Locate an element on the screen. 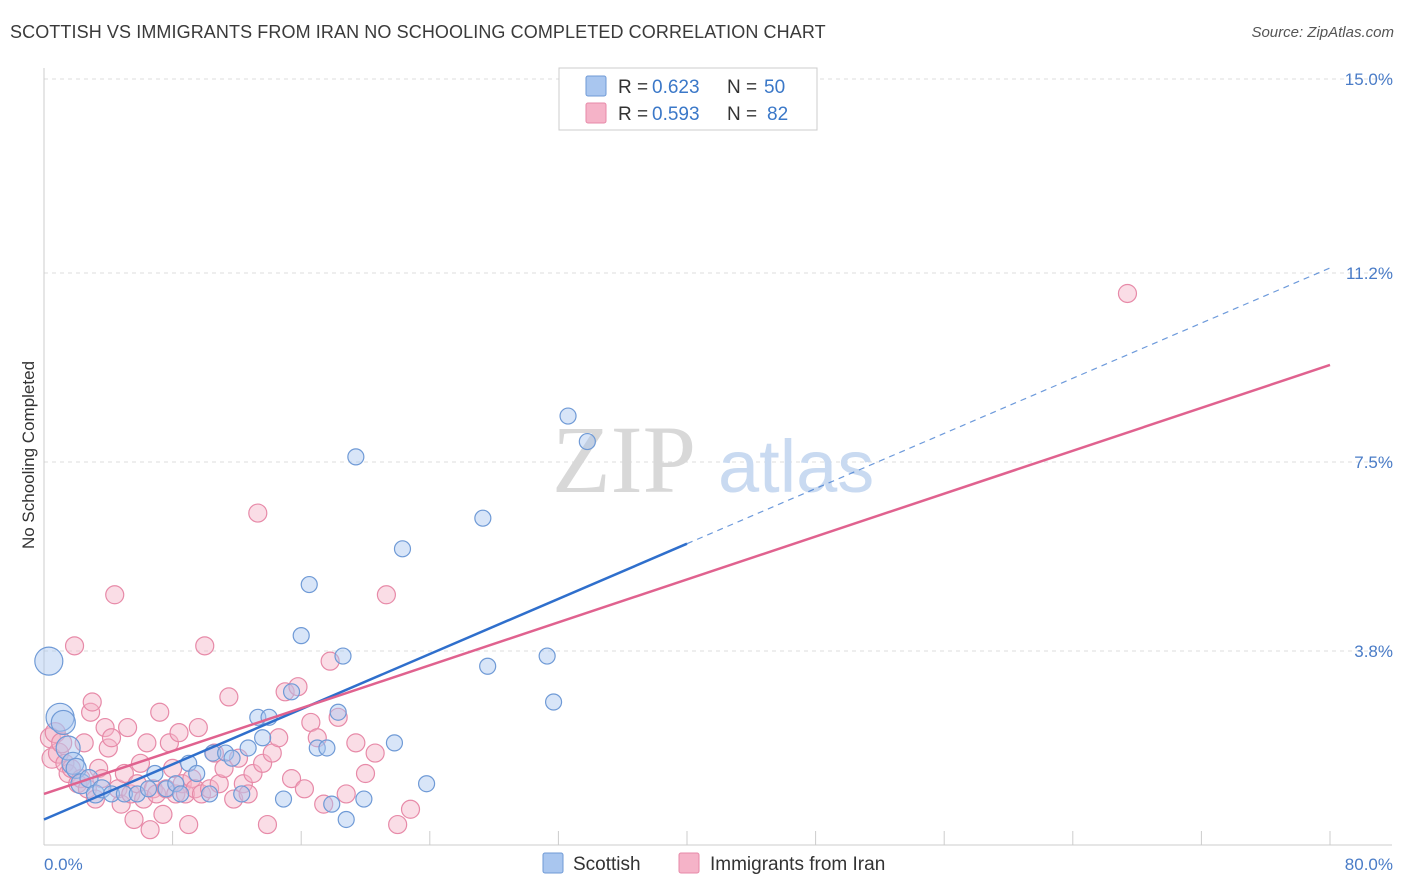 This screenshot has width=1406, height=892. correlation-legend: R = 0.623 N = 50 R = 0.593 N = 82 is located at coordinates (688, 99).